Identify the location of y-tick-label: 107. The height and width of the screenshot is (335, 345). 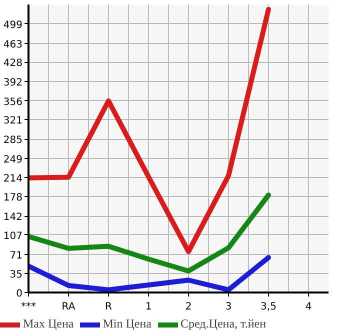
(13, 236).